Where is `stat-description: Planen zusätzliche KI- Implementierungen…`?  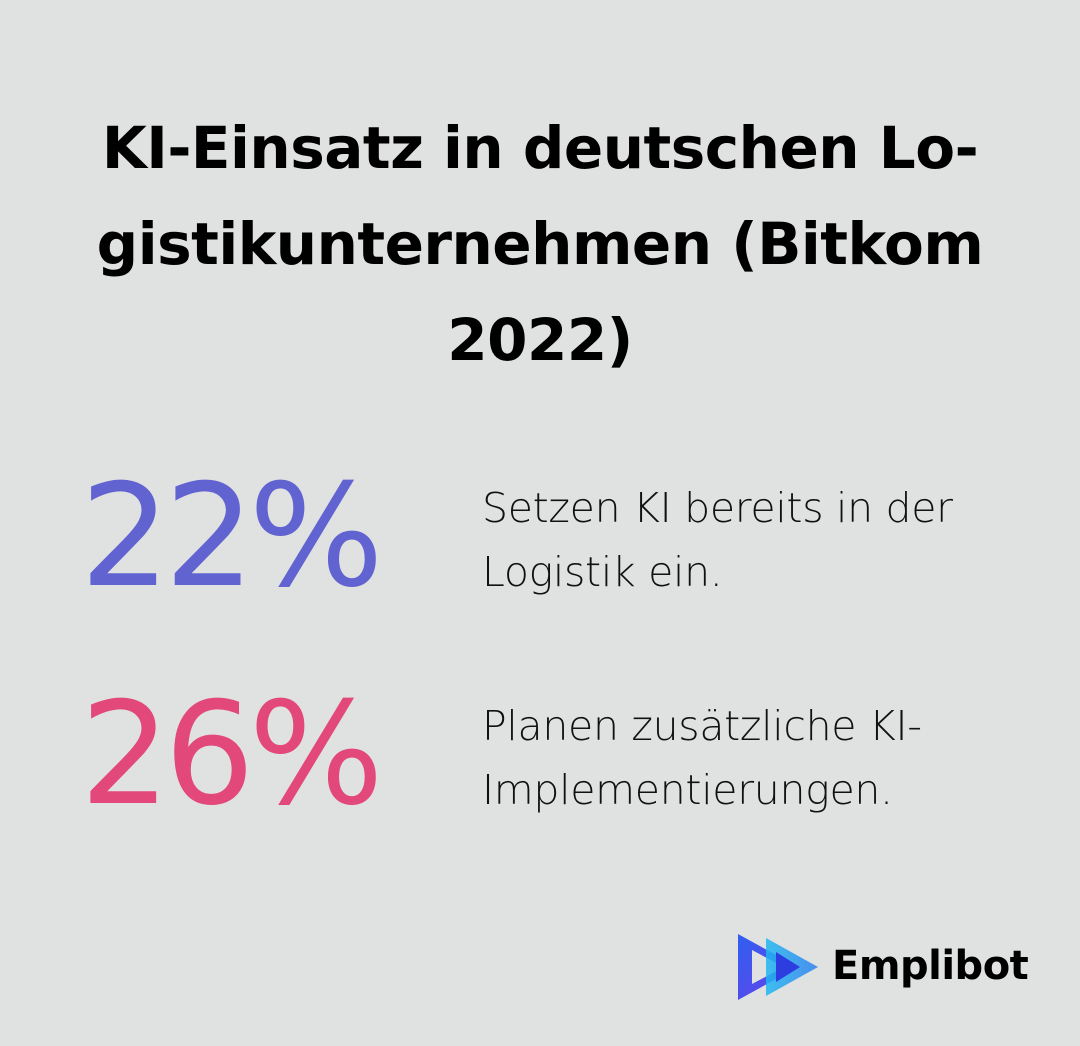
stat-description: Planen zusätzliche KI- Implementierungen… is located at coordinates (702, 758).